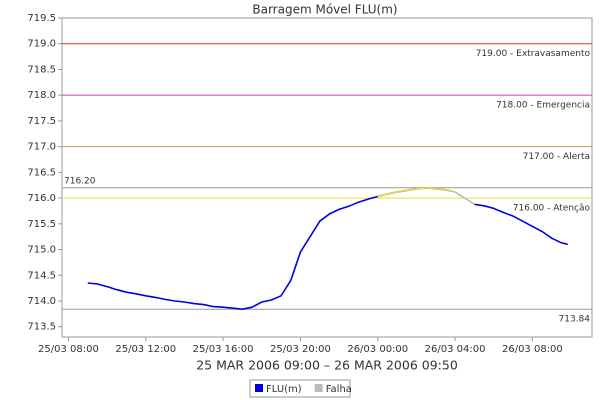  What do you see at coordinates (455, 349) in the screenshot?
I see `x-tick-label: 26/03 04:00` at bounding box center [455, 349].